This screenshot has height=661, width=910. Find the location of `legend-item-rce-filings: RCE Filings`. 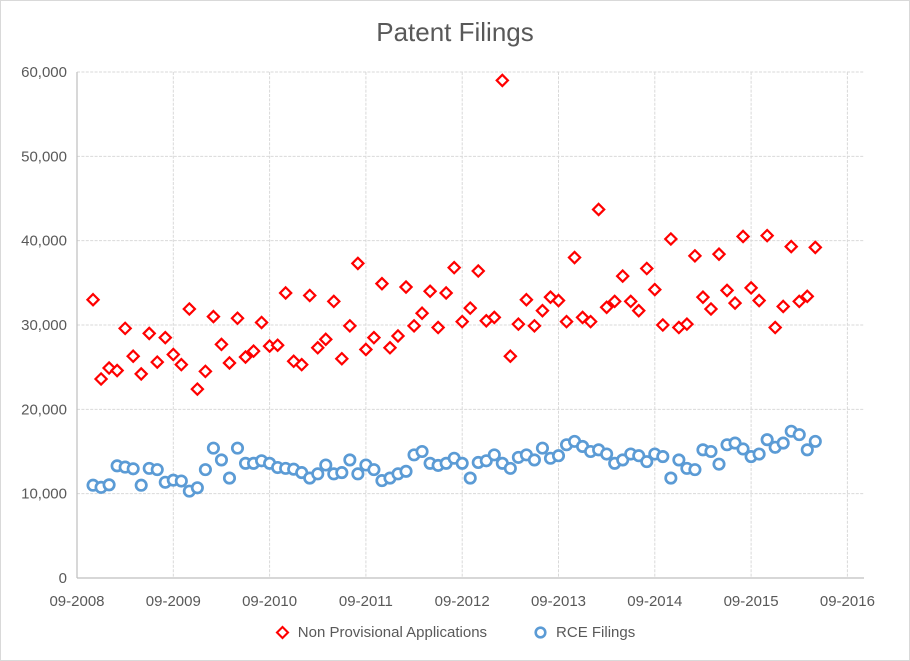

legend-item-rce-filings: RCE Filings is located at coordinates (584, 632).